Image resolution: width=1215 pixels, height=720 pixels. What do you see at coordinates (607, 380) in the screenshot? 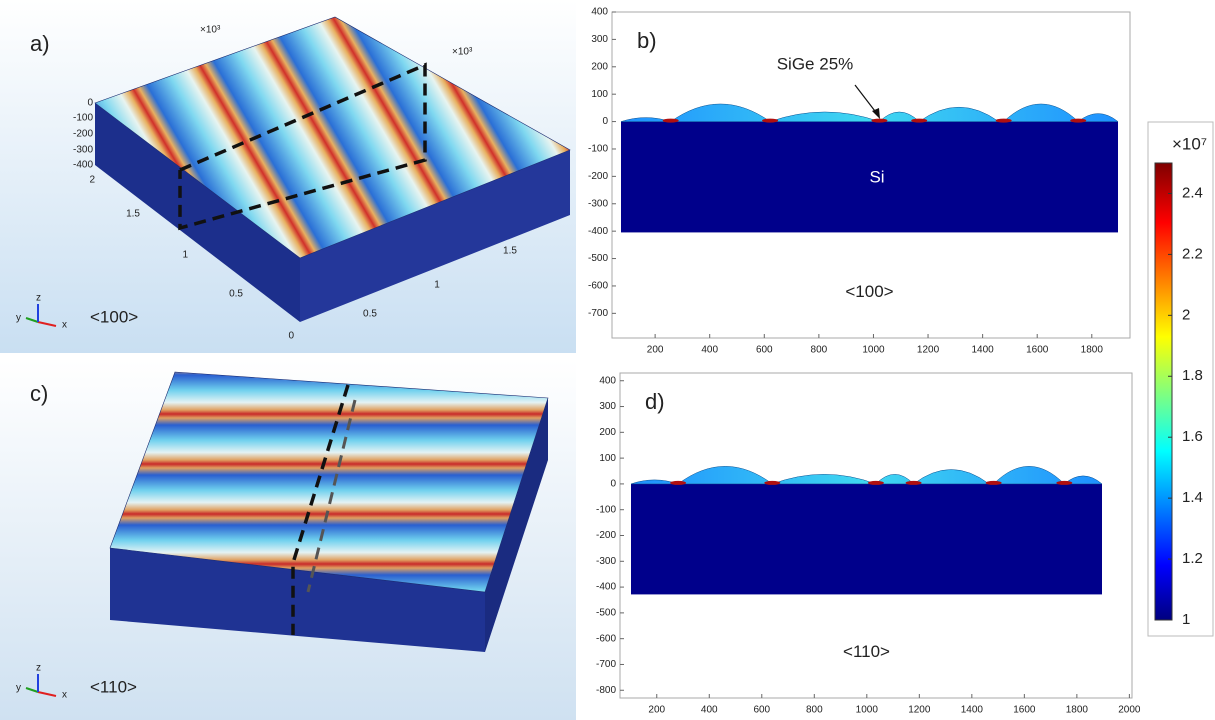
I see `y-tick-label: 400` at bounding box center [607, 380].